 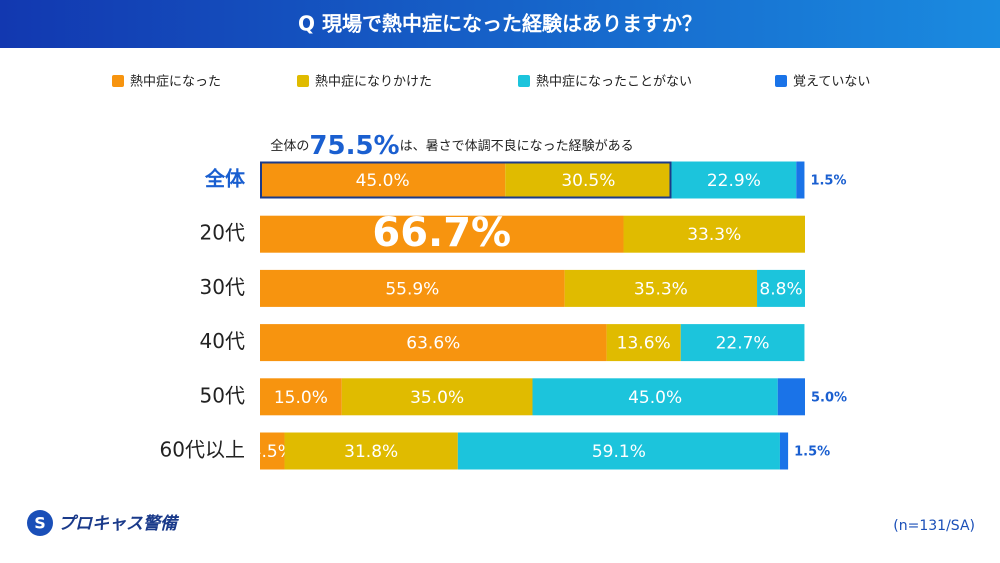 I want to click on value-label: 8.8%, so click(x=780, y=289).